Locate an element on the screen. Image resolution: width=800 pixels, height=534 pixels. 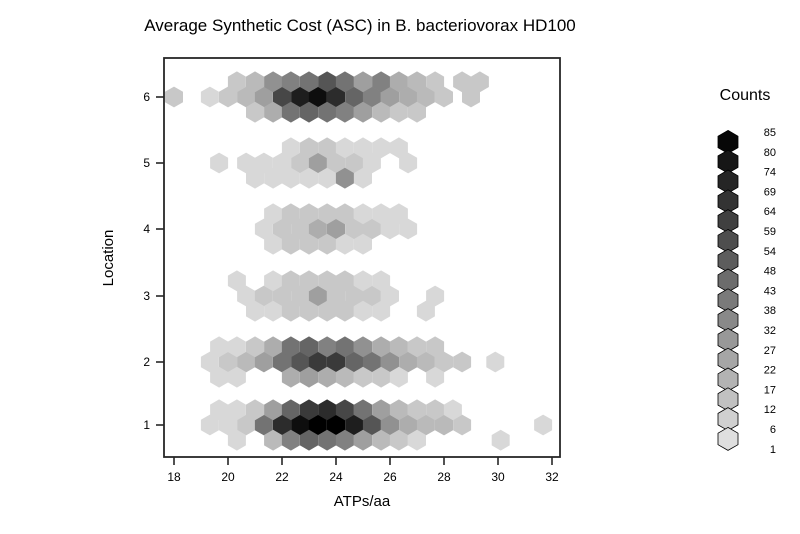
legend-count-label: 48 is located at coordinates (770, 272).